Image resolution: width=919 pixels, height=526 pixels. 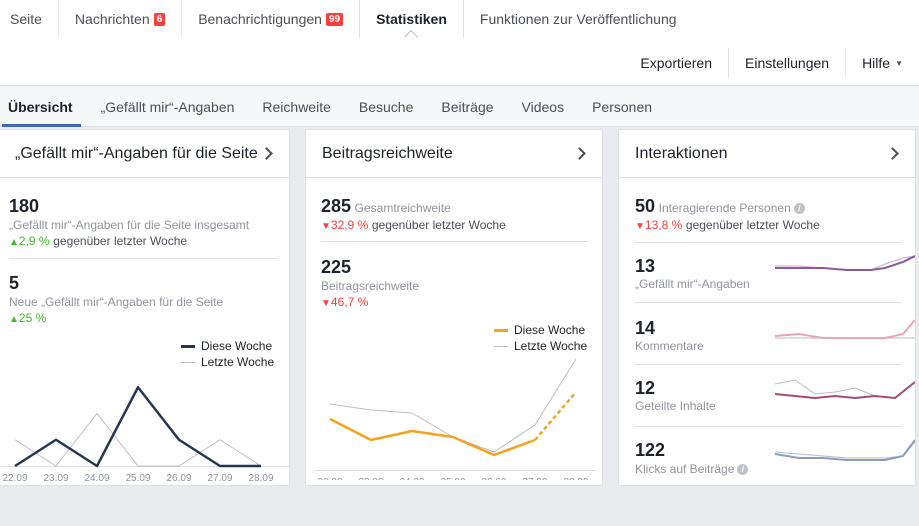 I want to click on subtab-personen: Personen, so click(x=622, y=107).